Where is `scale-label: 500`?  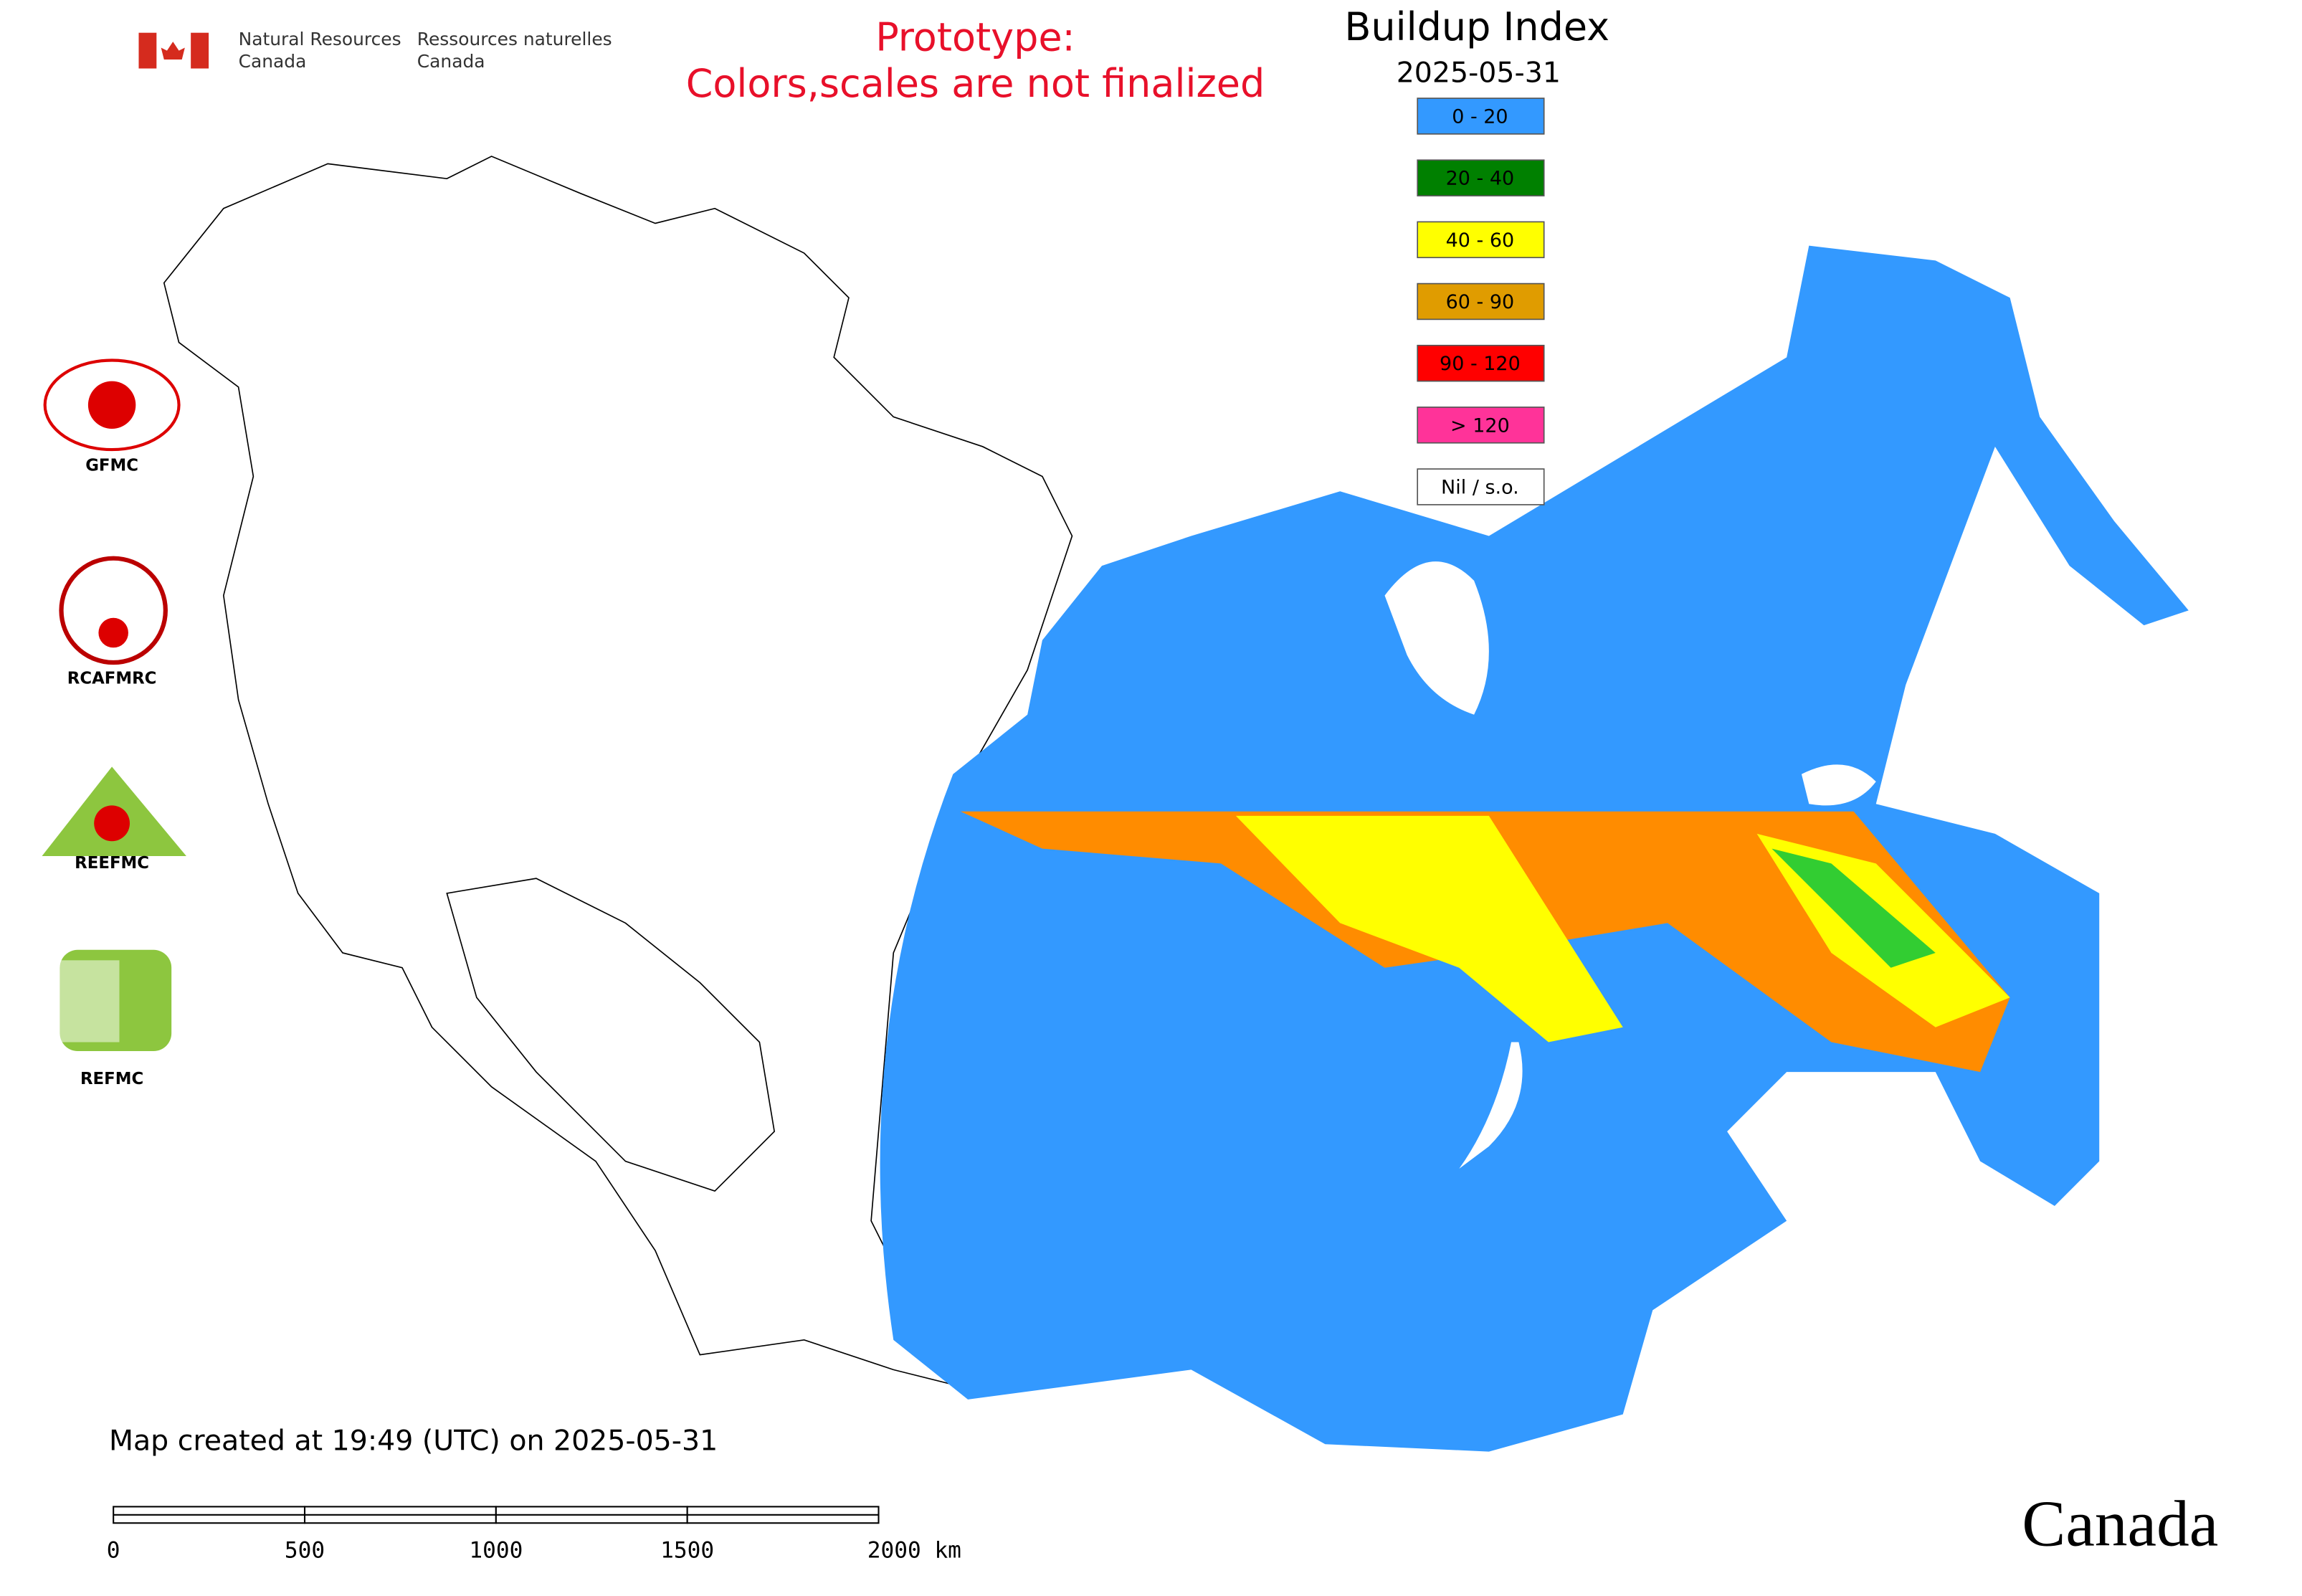
scale-label: 500 is located at coordinates (305, 1551).